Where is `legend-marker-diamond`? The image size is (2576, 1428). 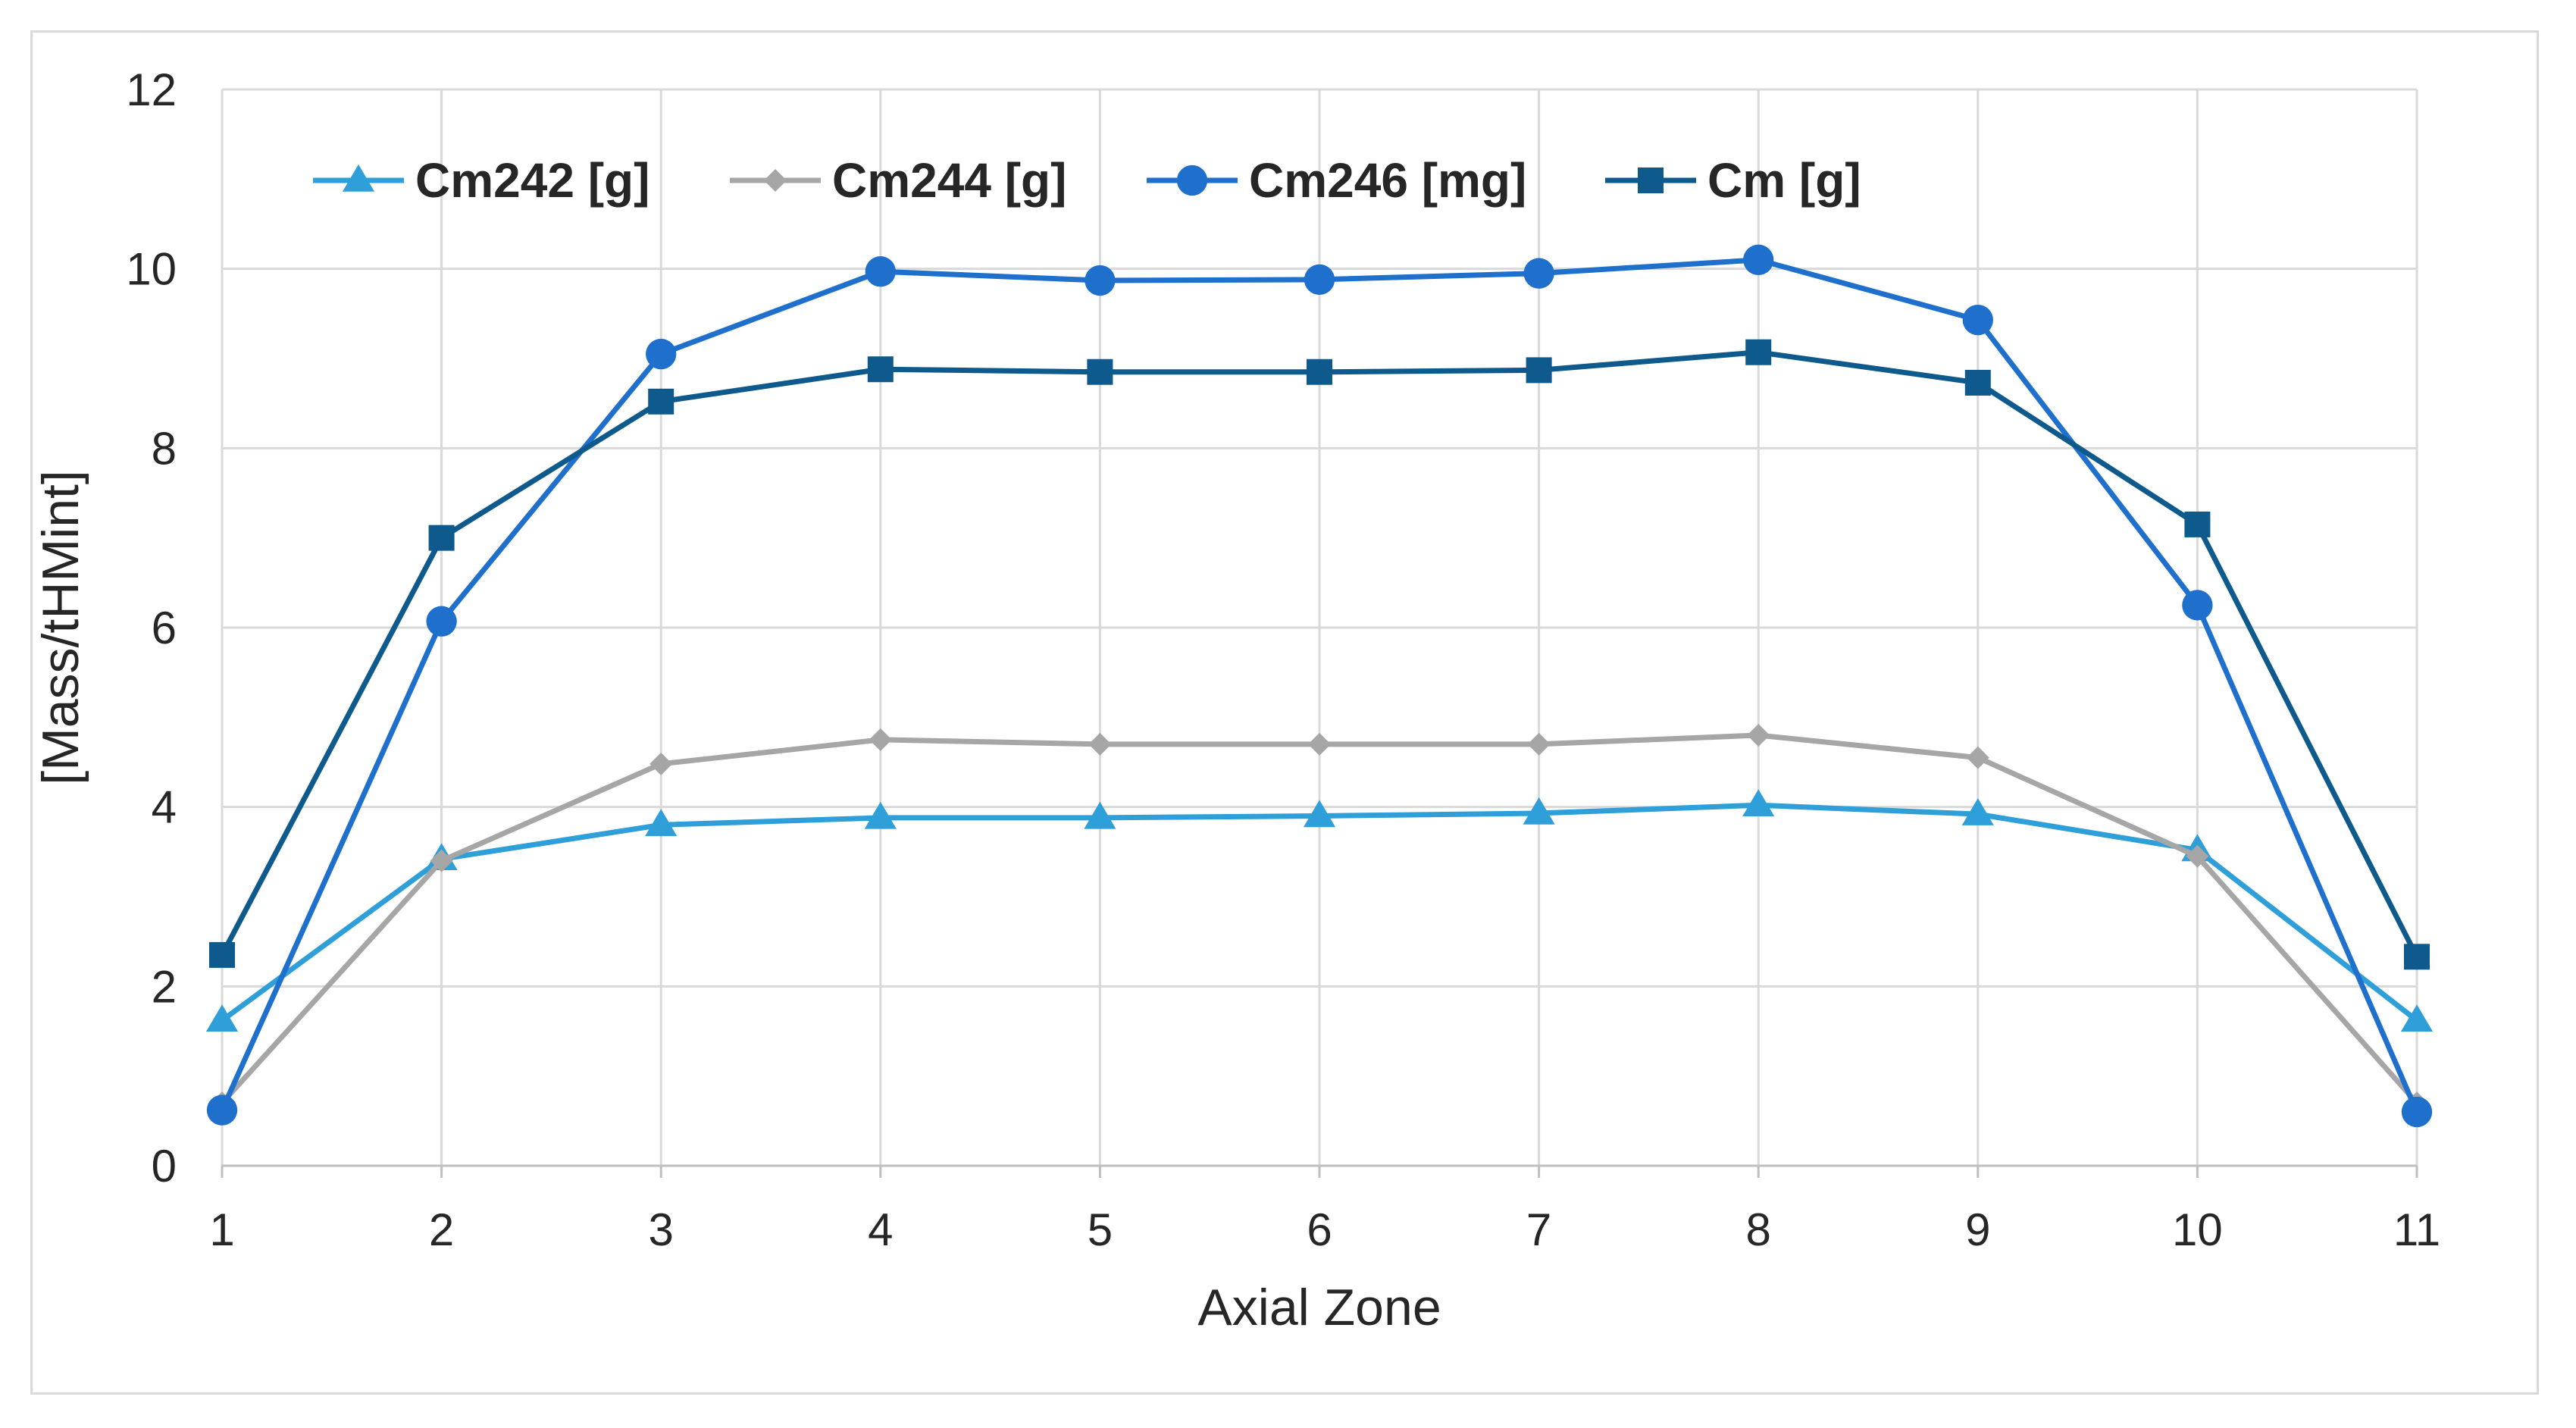
legend-marker-diamond is located at coordinates (776, 180).